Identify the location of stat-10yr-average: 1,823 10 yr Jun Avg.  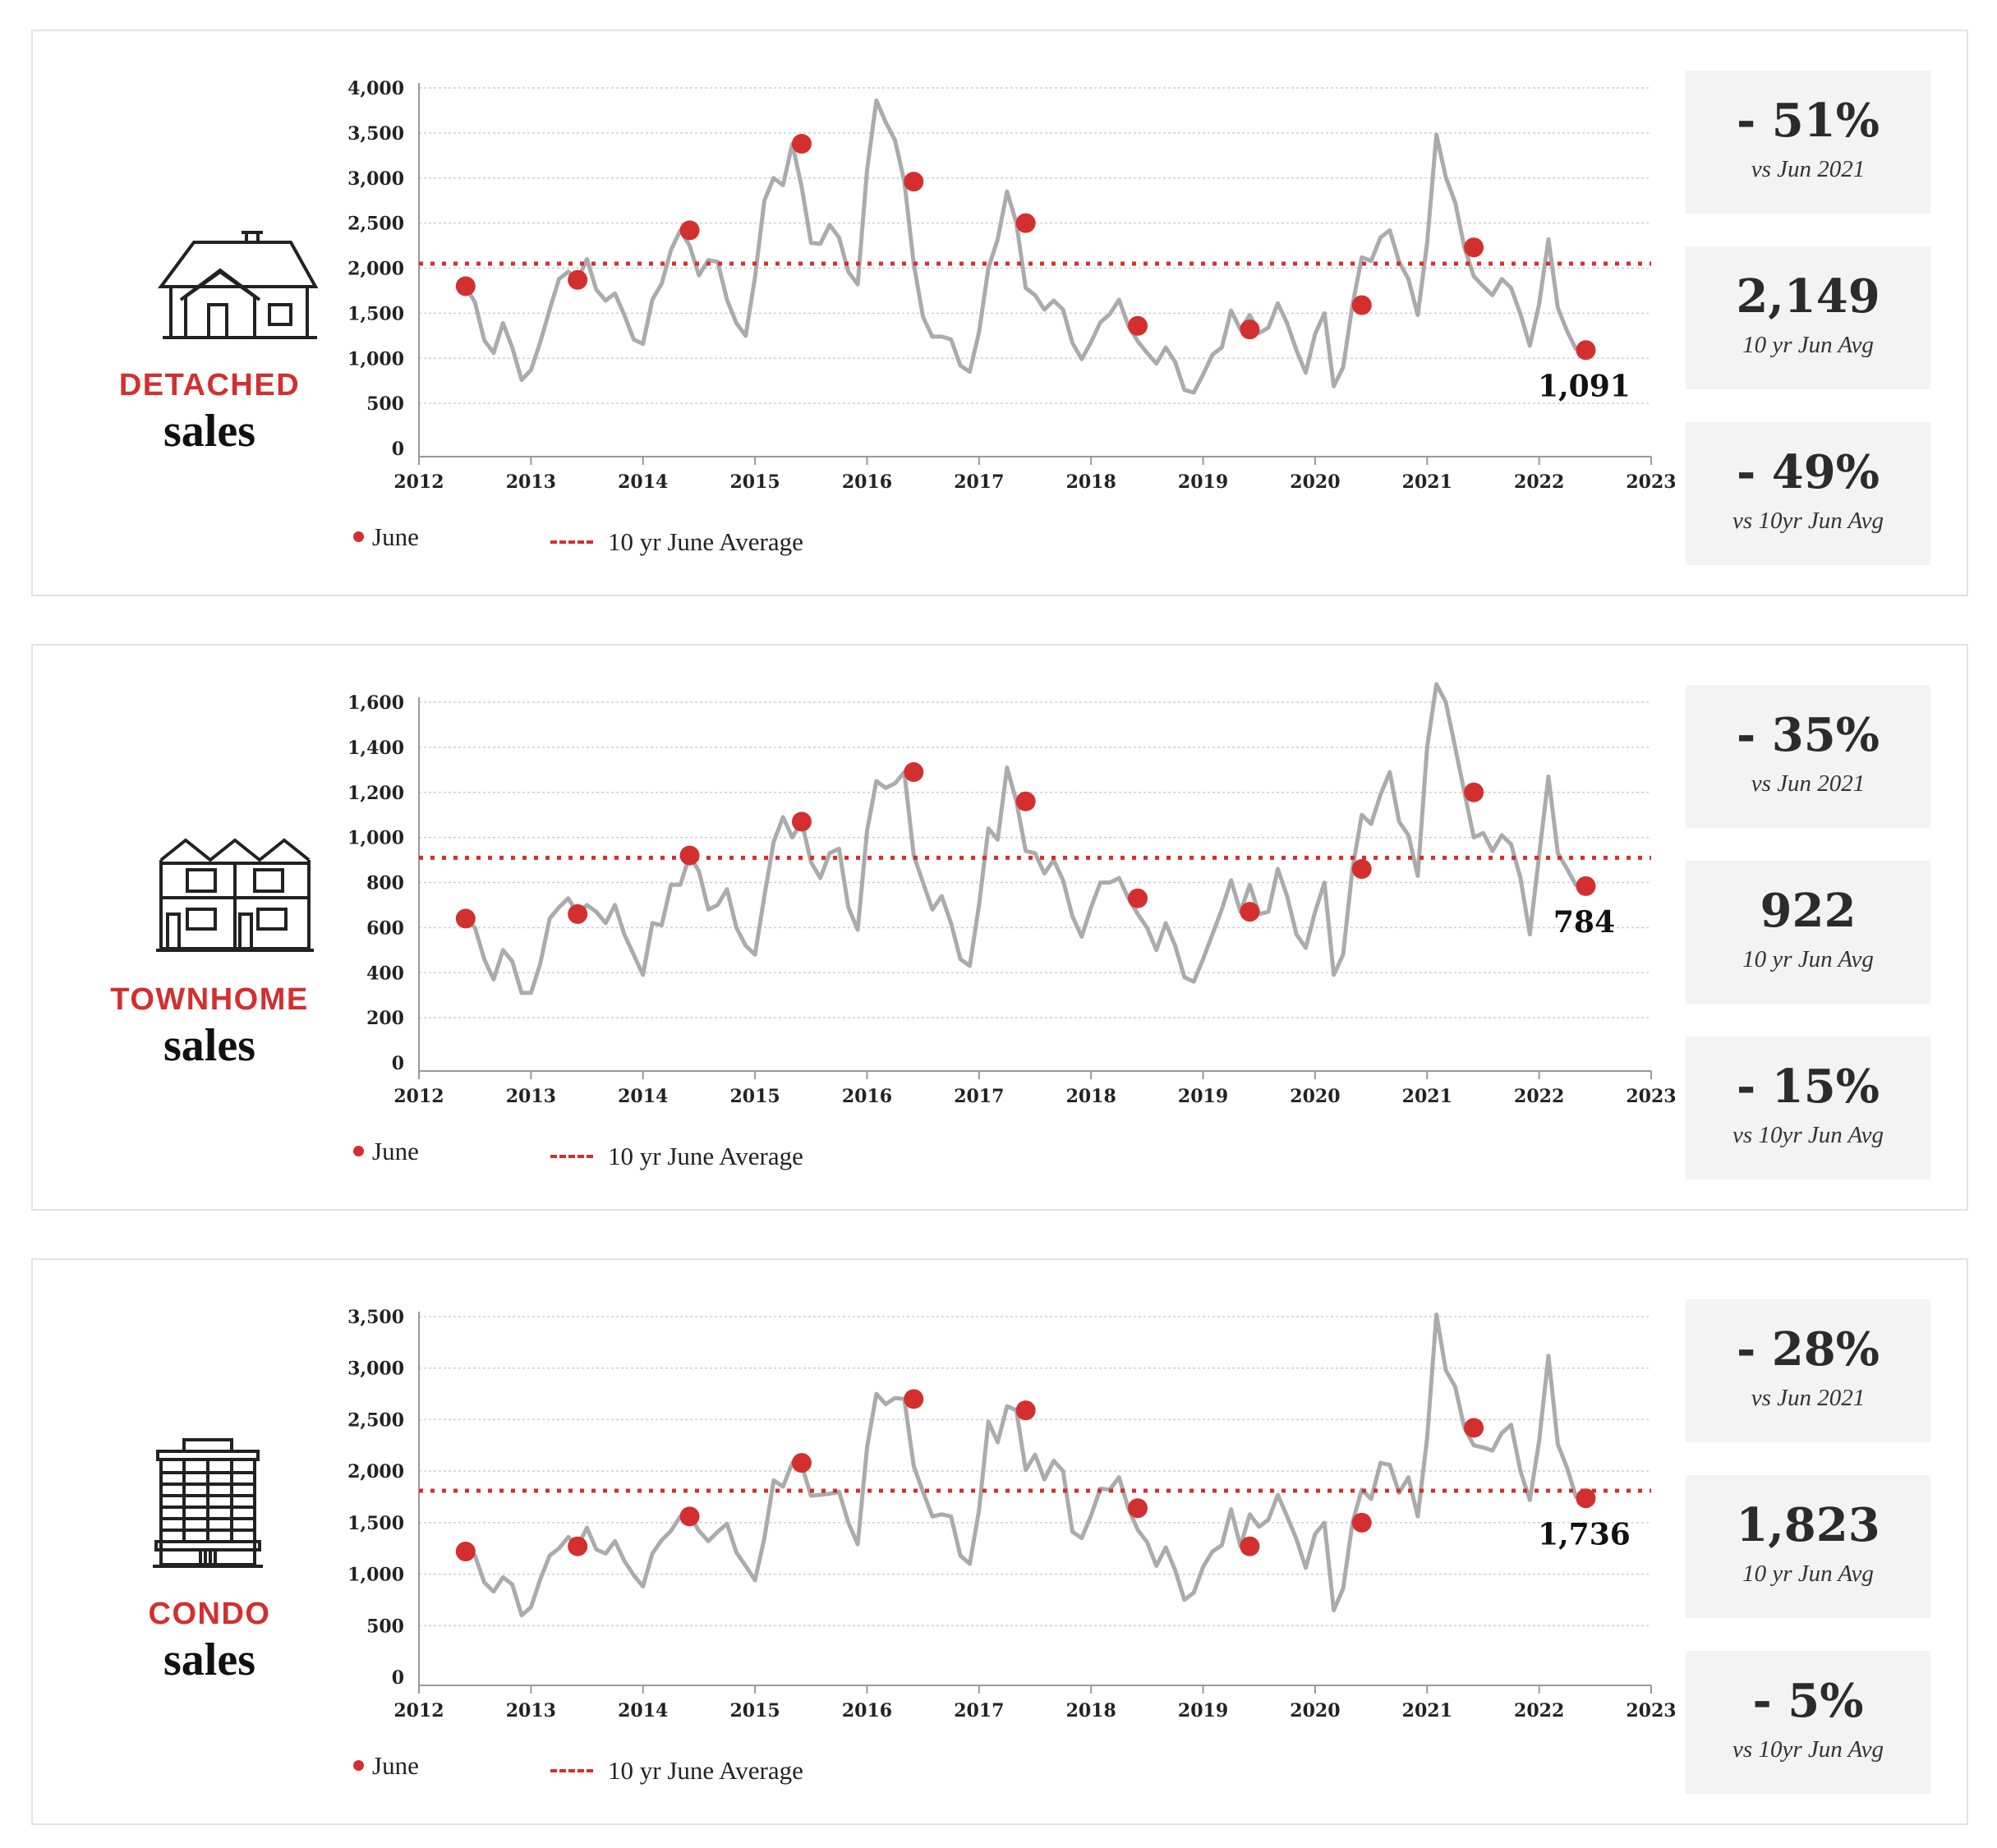
(1808, 1546).